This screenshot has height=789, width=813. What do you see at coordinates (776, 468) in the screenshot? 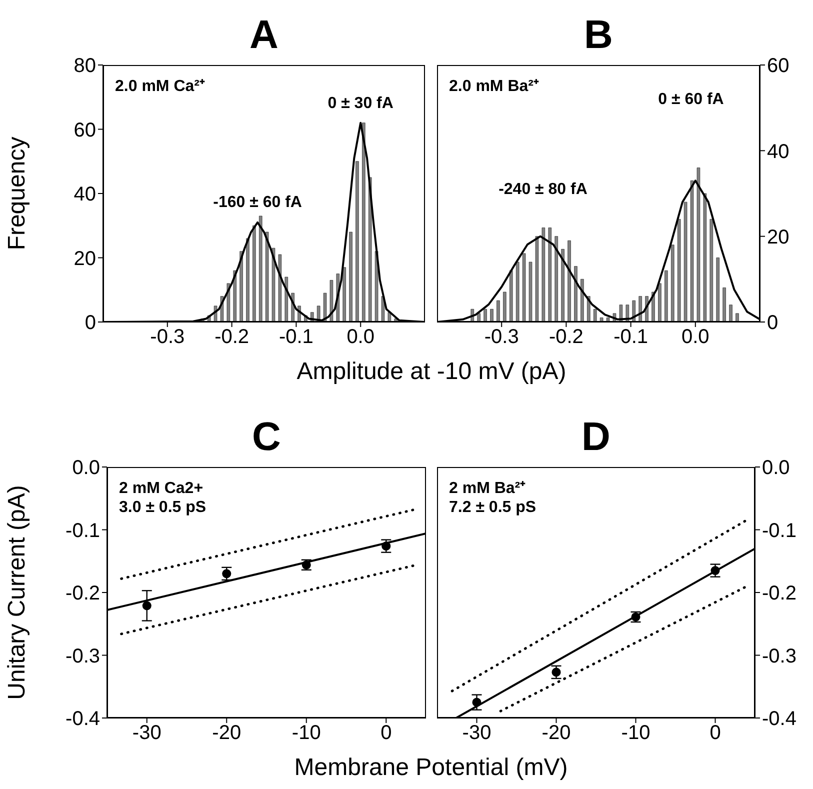
I see `y2-tick-label: 0.0` at bounding box center [776, 468].